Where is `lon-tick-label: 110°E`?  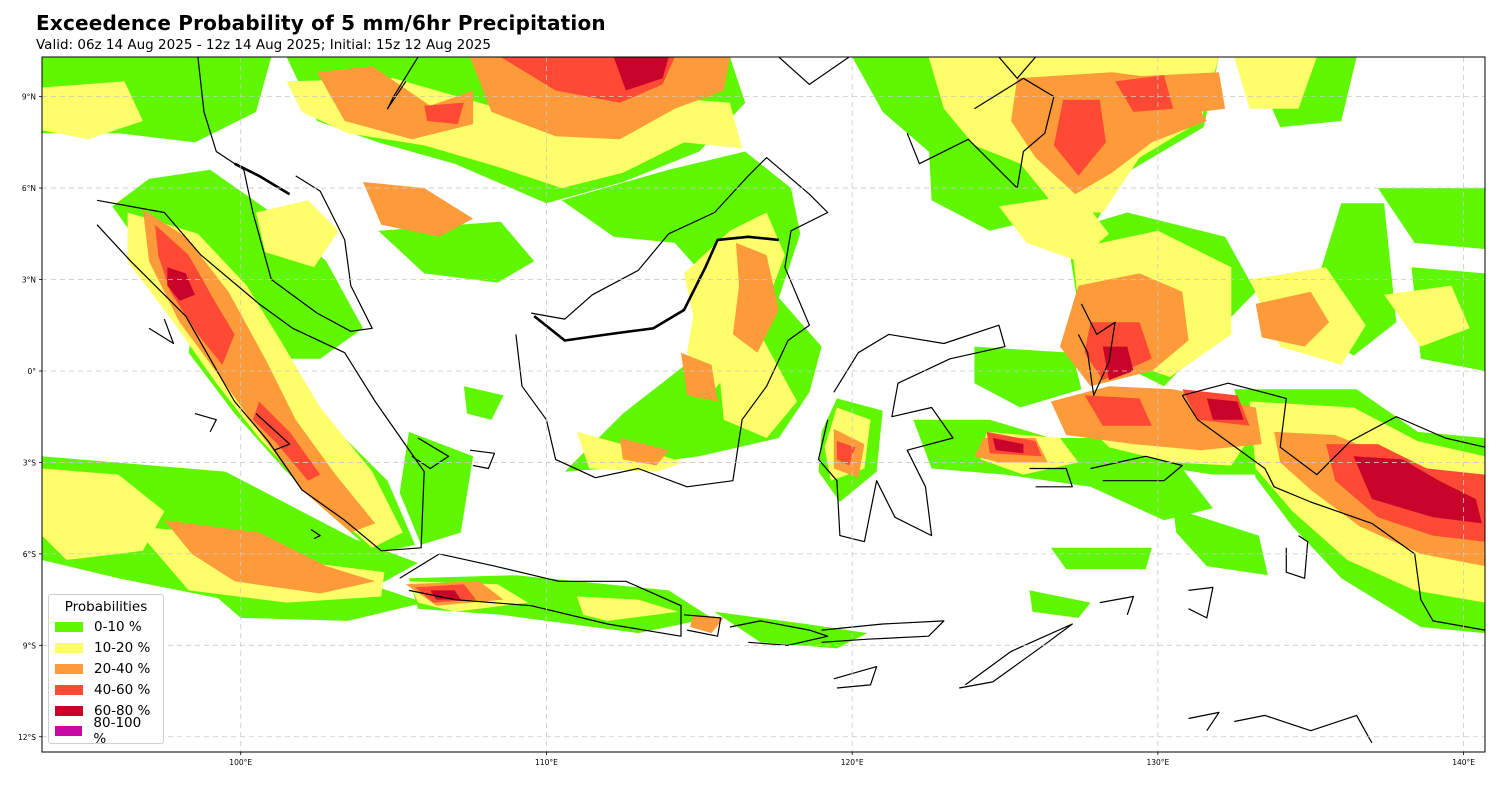
lon-tick-label: 110°E is located at coordinates (546, 762).